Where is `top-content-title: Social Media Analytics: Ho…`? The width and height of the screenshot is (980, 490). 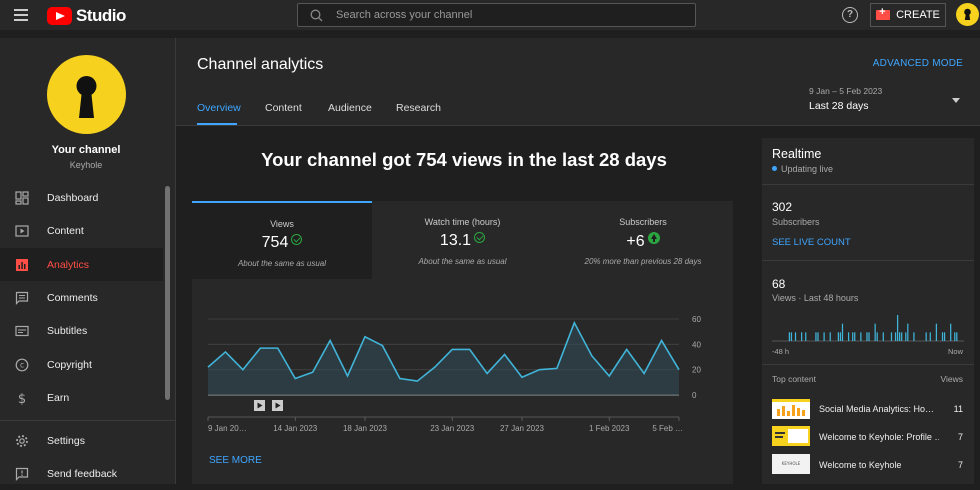
top-content-title: Social Media Analytics: Ho… is located at coordinates (879, 409).